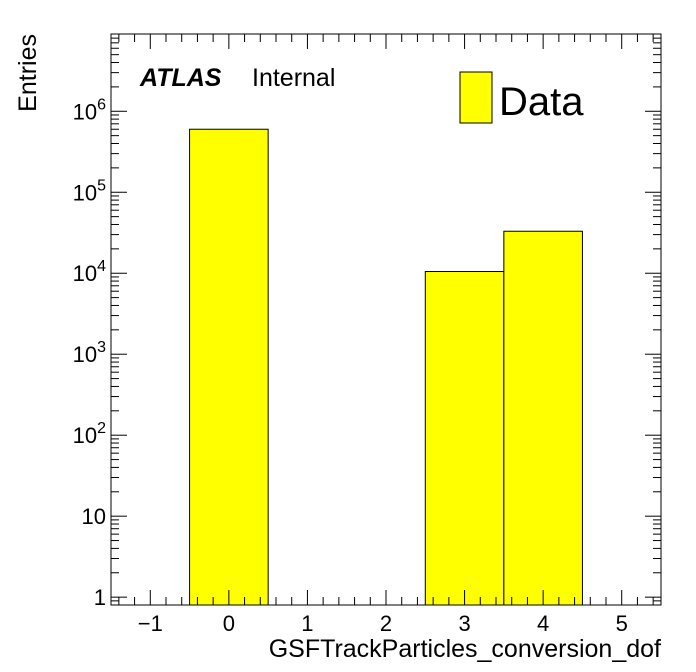 The image size is (696, 672). I want to click on y-tick-label: 10⁵, so click(89, 191).